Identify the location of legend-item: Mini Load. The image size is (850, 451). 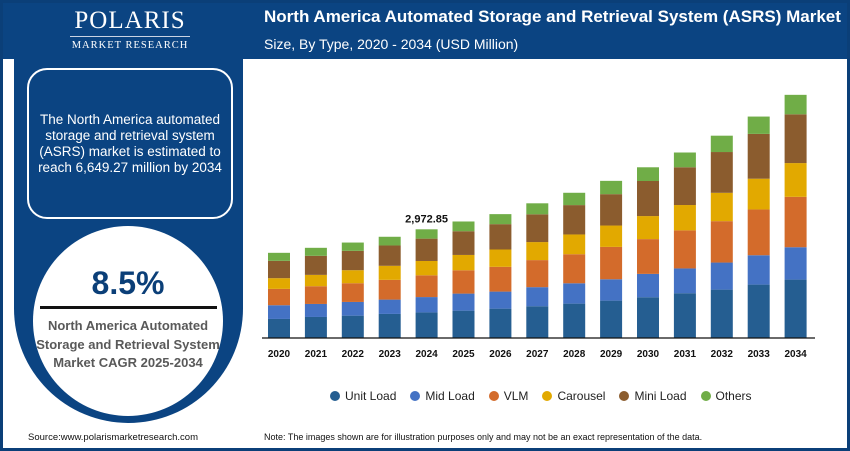
(653, 396).